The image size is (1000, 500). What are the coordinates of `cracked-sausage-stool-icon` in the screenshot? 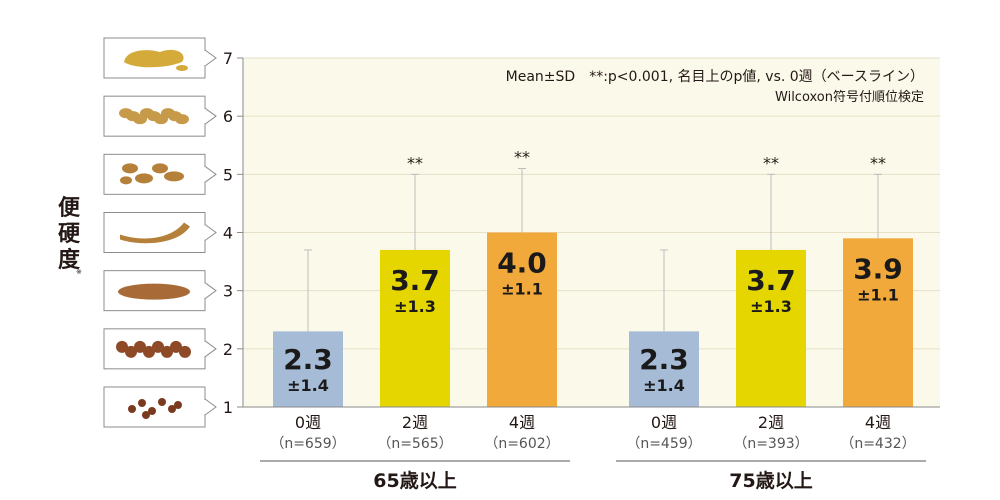 It's located at (160, 291).